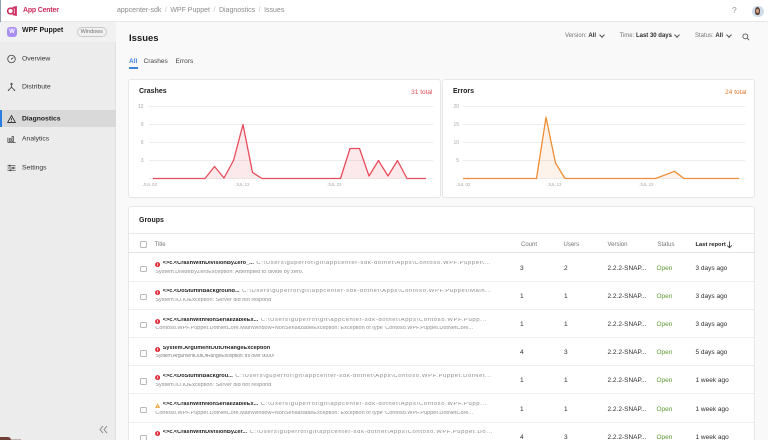 The width and height of the screenshot is (768, 440). Describe the element at coordinates (141, 107) in the screenshot. I see `svg-text: 12` at that location.